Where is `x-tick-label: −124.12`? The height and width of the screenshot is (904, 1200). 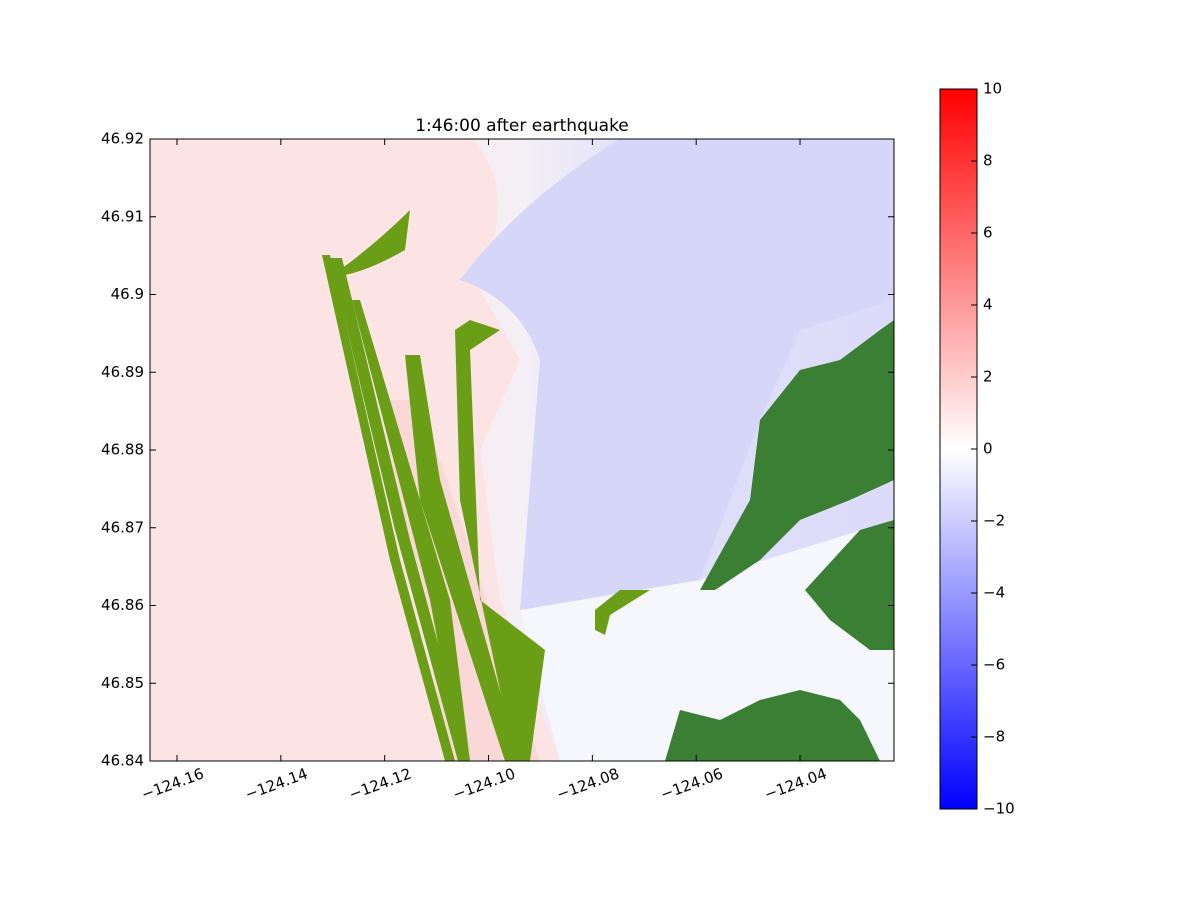
x-tick-label: −124.12 is located at coordinates (380, 783).